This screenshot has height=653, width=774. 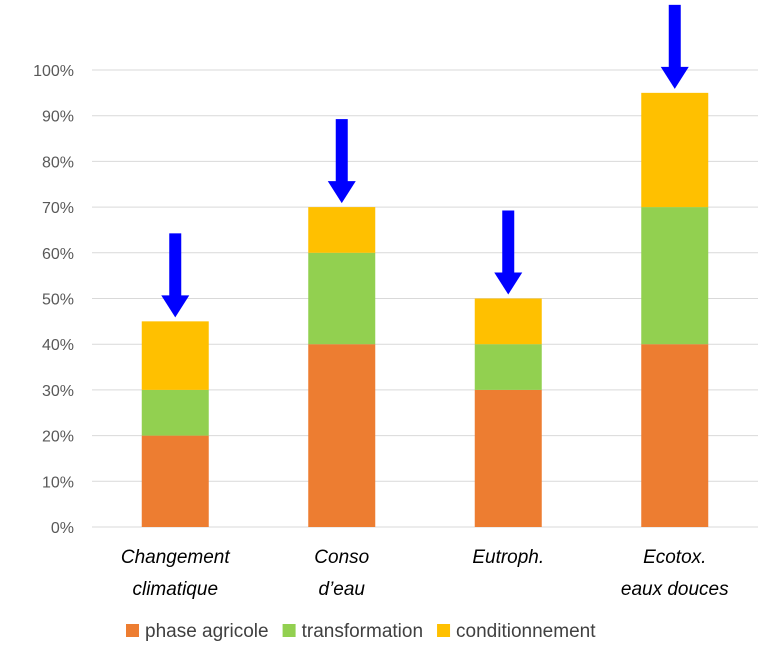 I want to click on category-label: d’eau, so click(x=342, y=589).